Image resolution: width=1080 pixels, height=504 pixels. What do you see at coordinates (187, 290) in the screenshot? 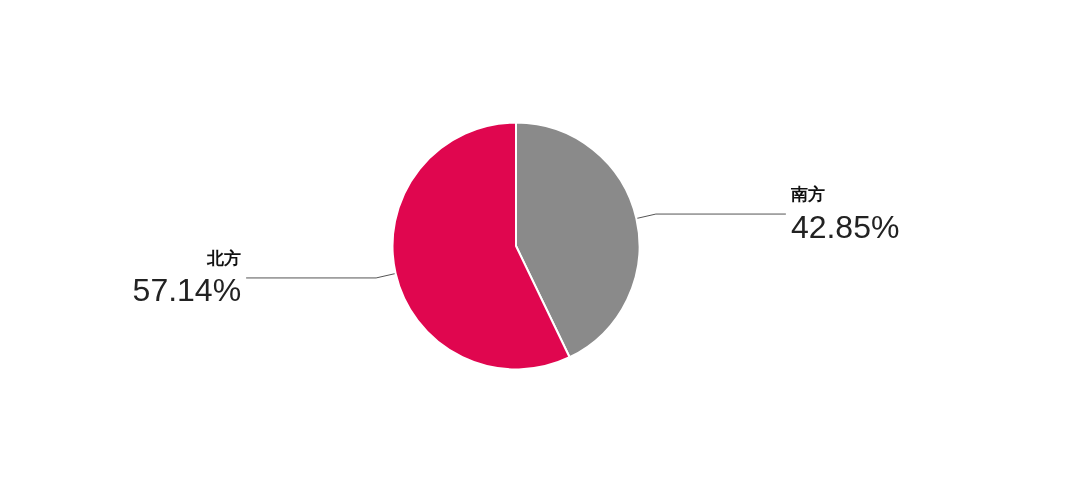
I see `data-label: 57.14%` at bounding box center [187, 290].